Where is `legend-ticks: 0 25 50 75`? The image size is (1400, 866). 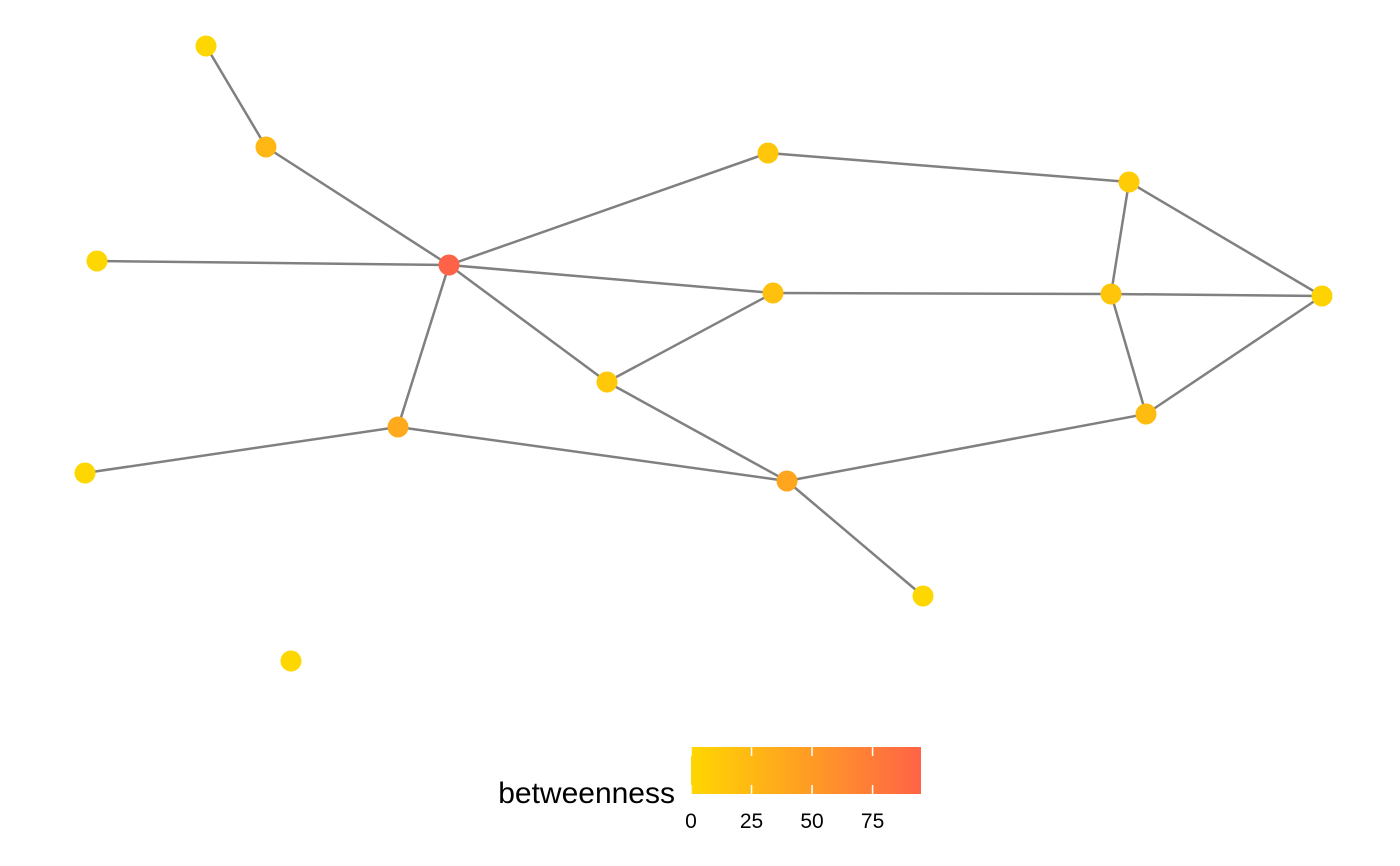
legend-ticks: 0 25 50 75 is located at coordinates (784, 790).